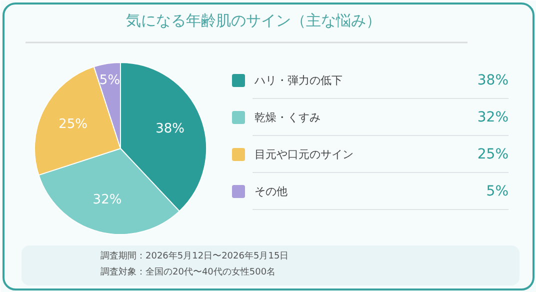 The image size is (536, 292). What do you see at coordinates (271, 191) in the screenshot?
I see `legend-label: その他` at bounding box center [271, 191].